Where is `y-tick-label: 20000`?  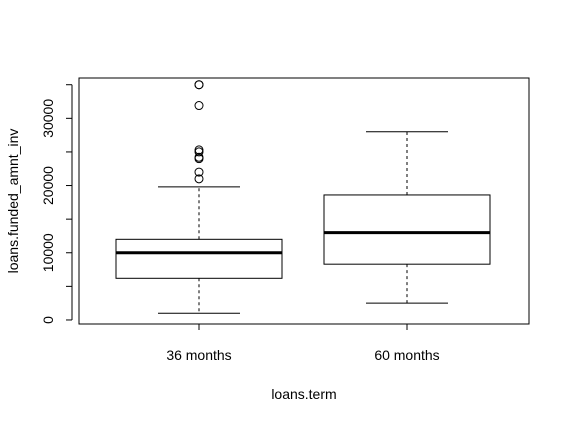 y-tick-label: 20000 is located at coordinates (48, 185).